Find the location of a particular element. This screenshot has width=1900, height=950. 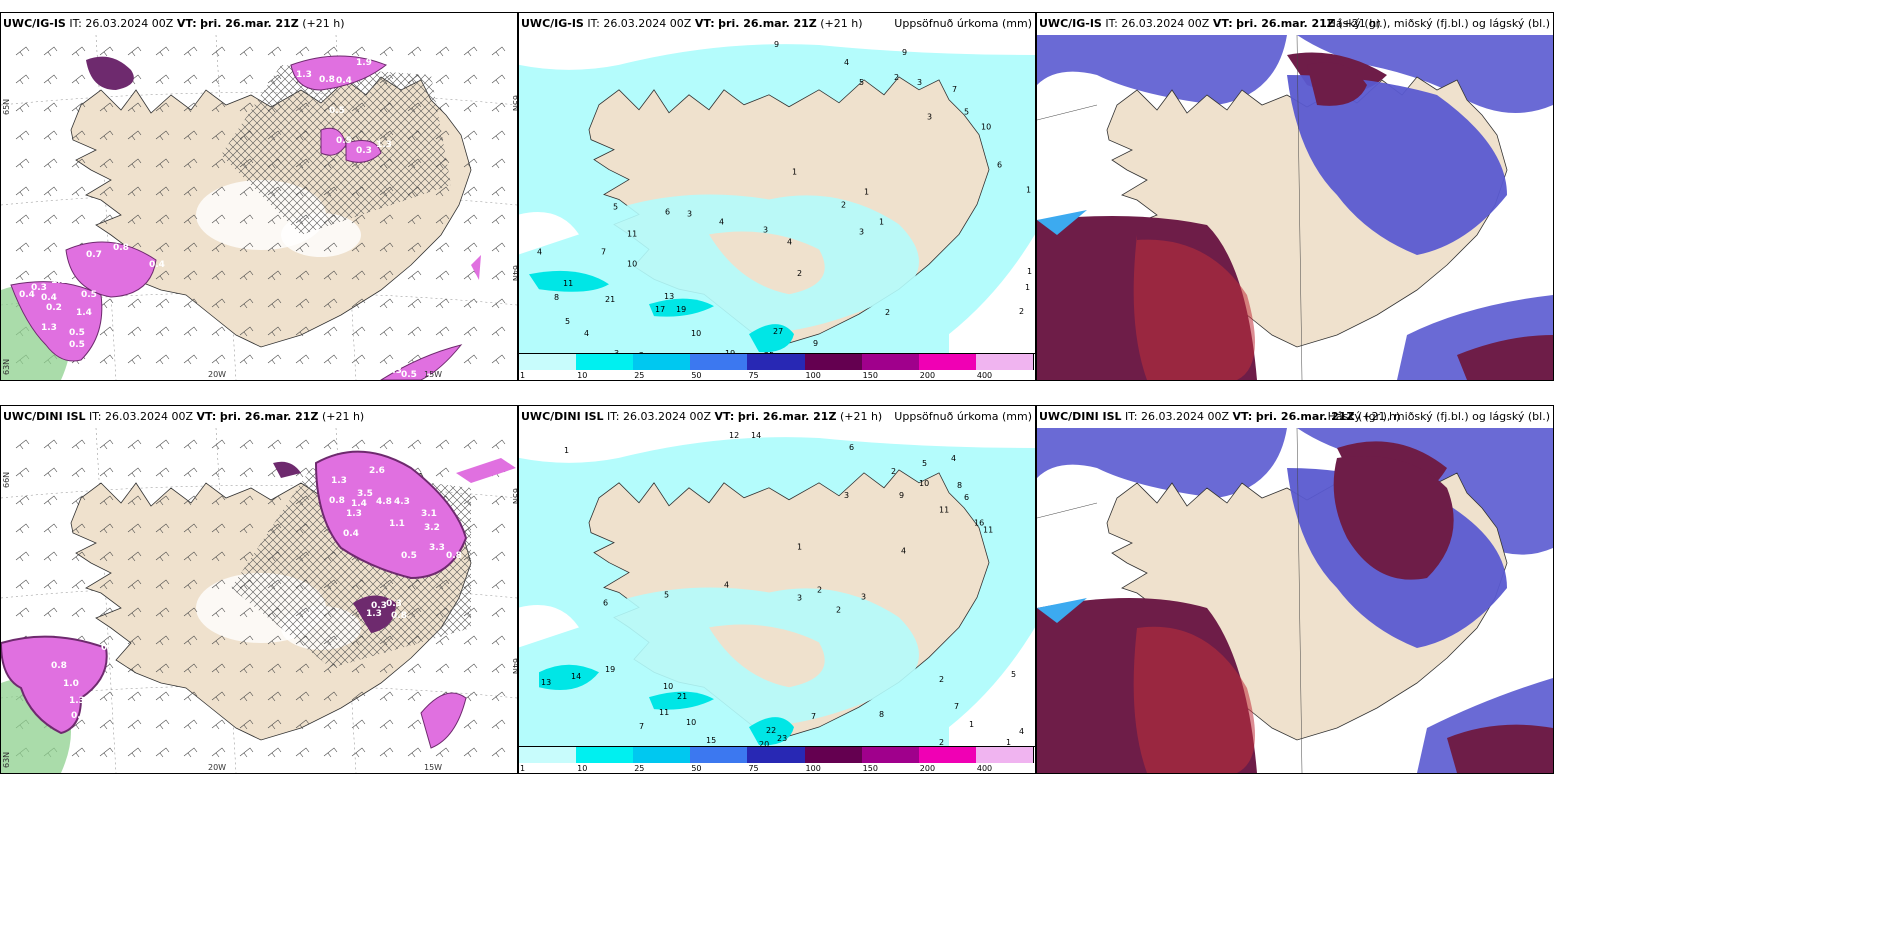

accum-value-label: 22 is located at coordinates (771, 730).